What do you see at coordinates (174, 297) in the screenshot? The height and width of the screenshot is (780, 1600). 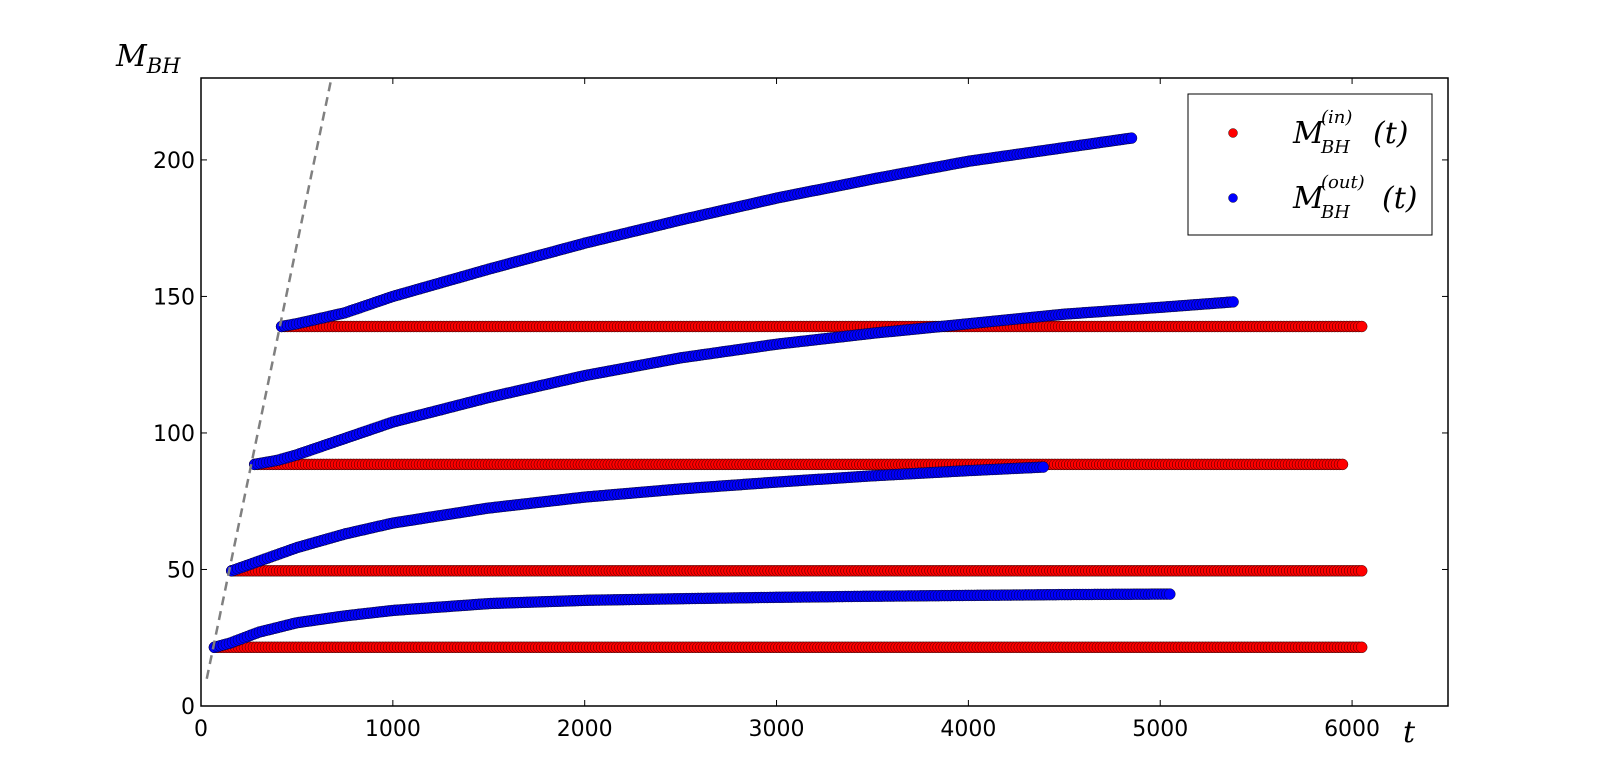 I see `y-tick-label: 150` at bounding box center [174, 297].